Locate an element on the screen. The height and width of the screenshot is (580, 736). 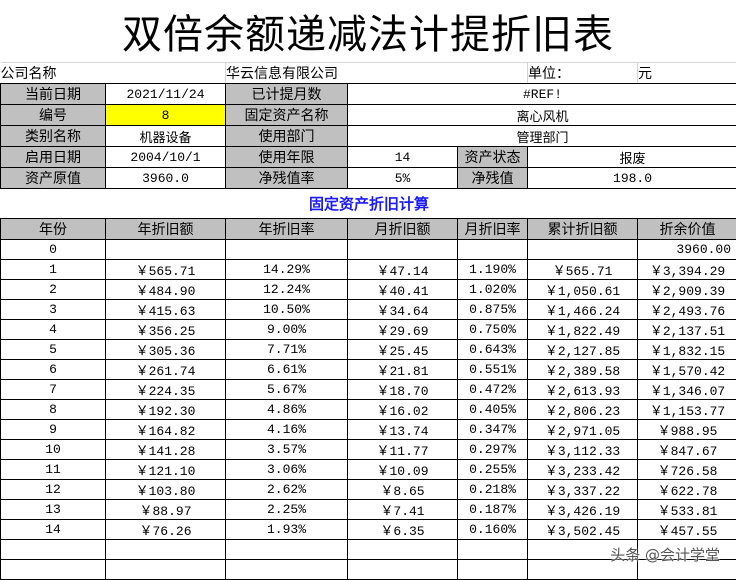
cell-annual-rate: 4.86% is located at coordinates (287, 410).